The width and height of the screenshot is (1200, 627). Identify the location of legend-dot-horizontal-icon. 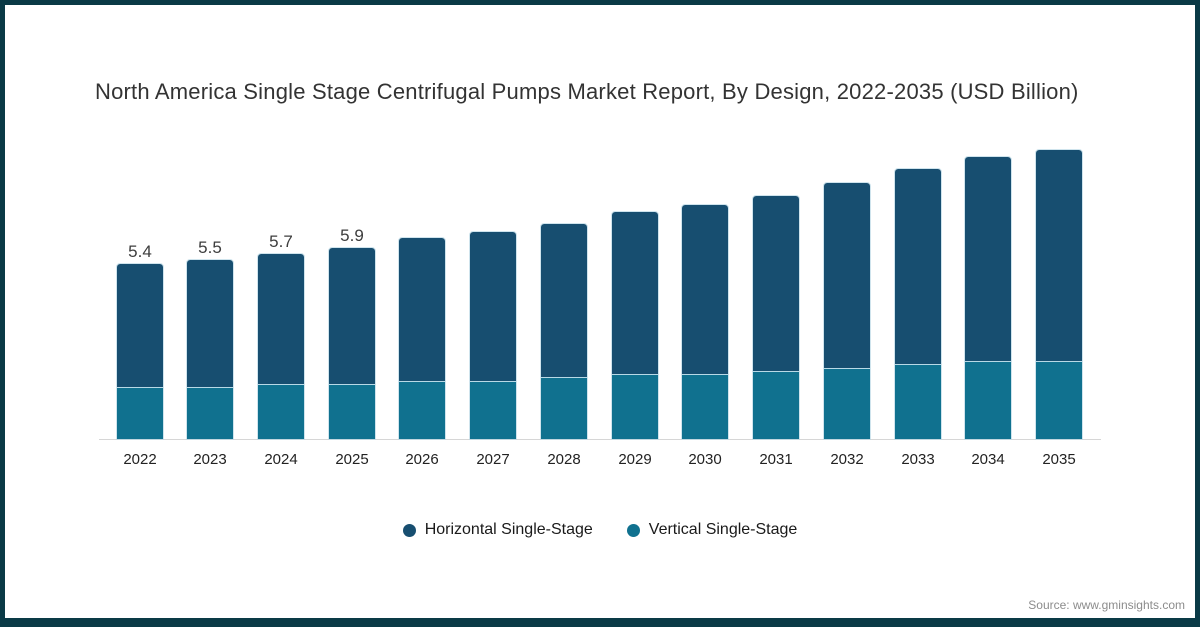
(409, 530).